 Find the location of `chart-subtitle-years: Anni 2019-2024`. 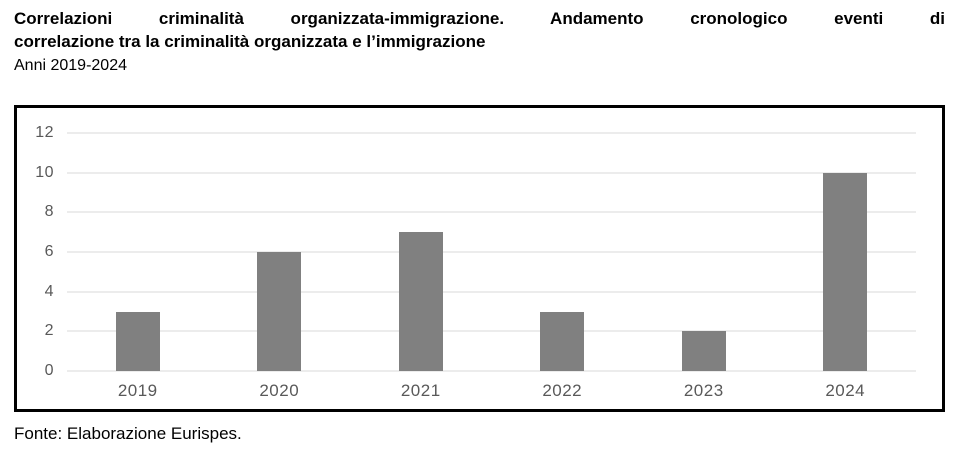

chart-subtitle-years: Anni 2019-2024 is located at coordinates (70, 65).